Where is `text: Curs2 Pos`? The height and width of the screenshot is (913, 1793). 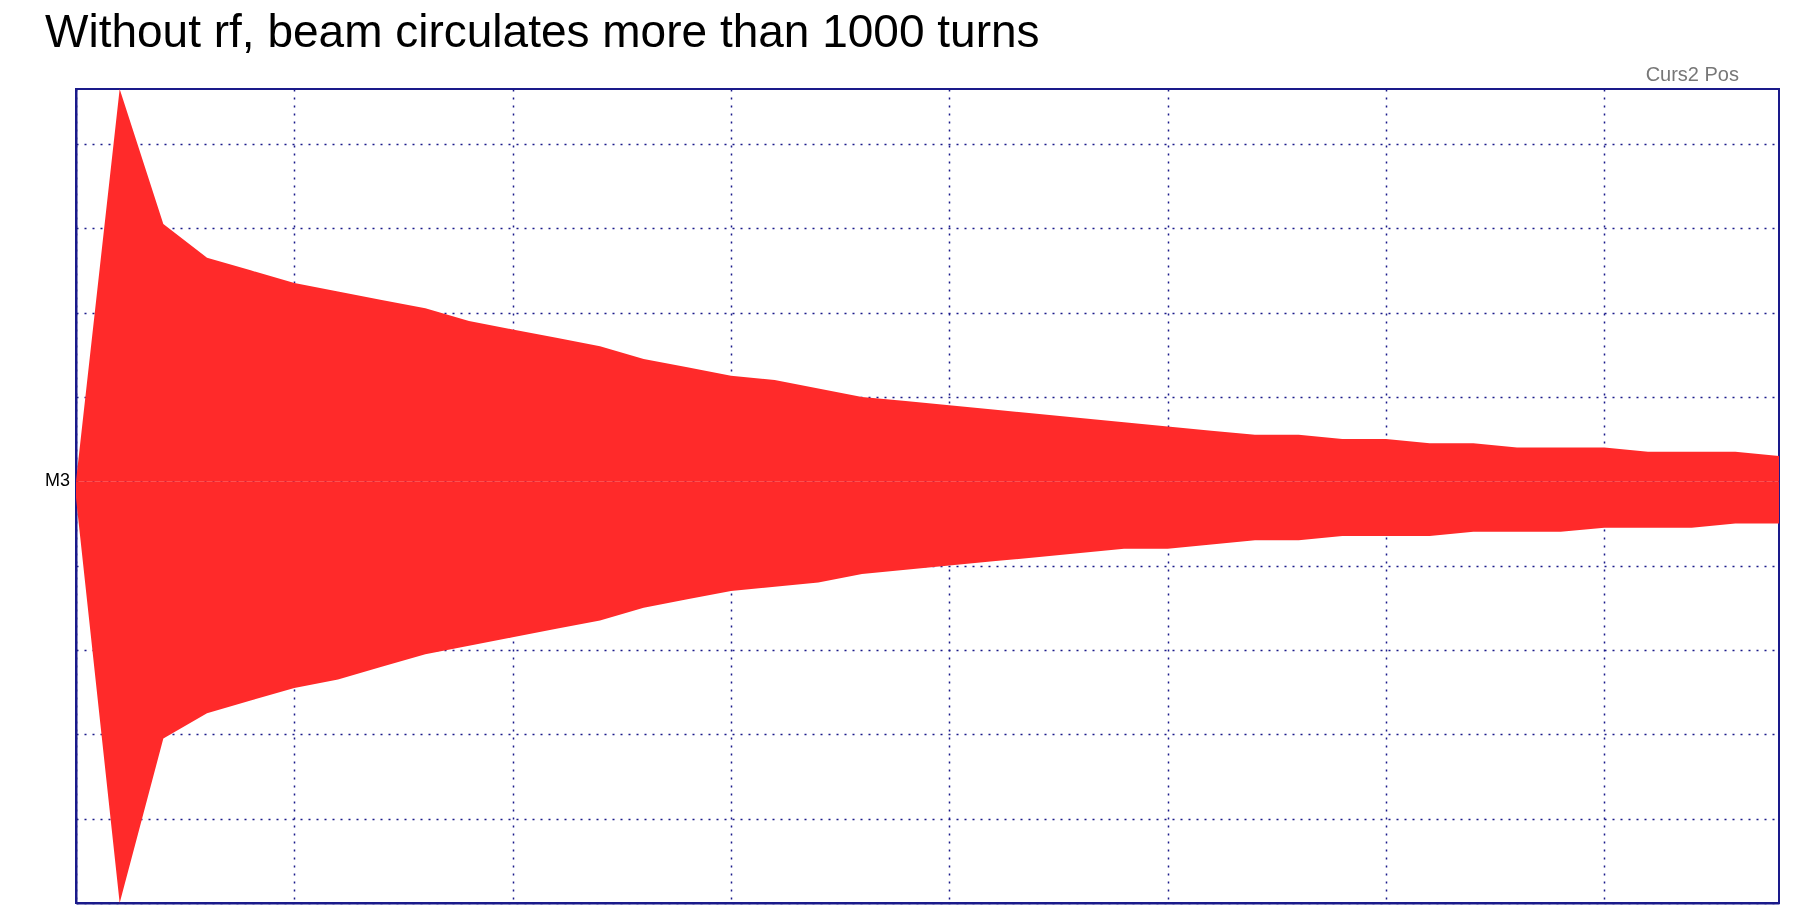 text: Curs2 Pos is located at coordinates (1692, 74).